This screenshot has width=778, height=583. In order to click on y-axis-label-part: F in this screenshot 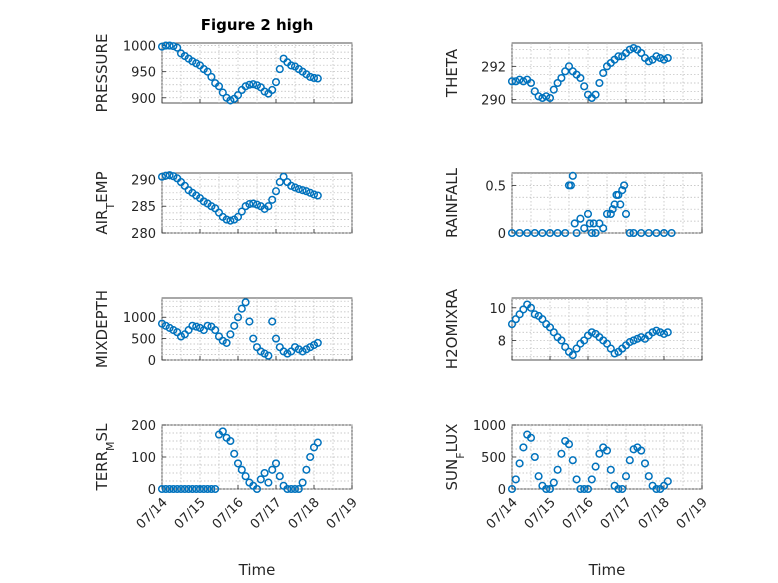, I will do `click(460, 455)`.